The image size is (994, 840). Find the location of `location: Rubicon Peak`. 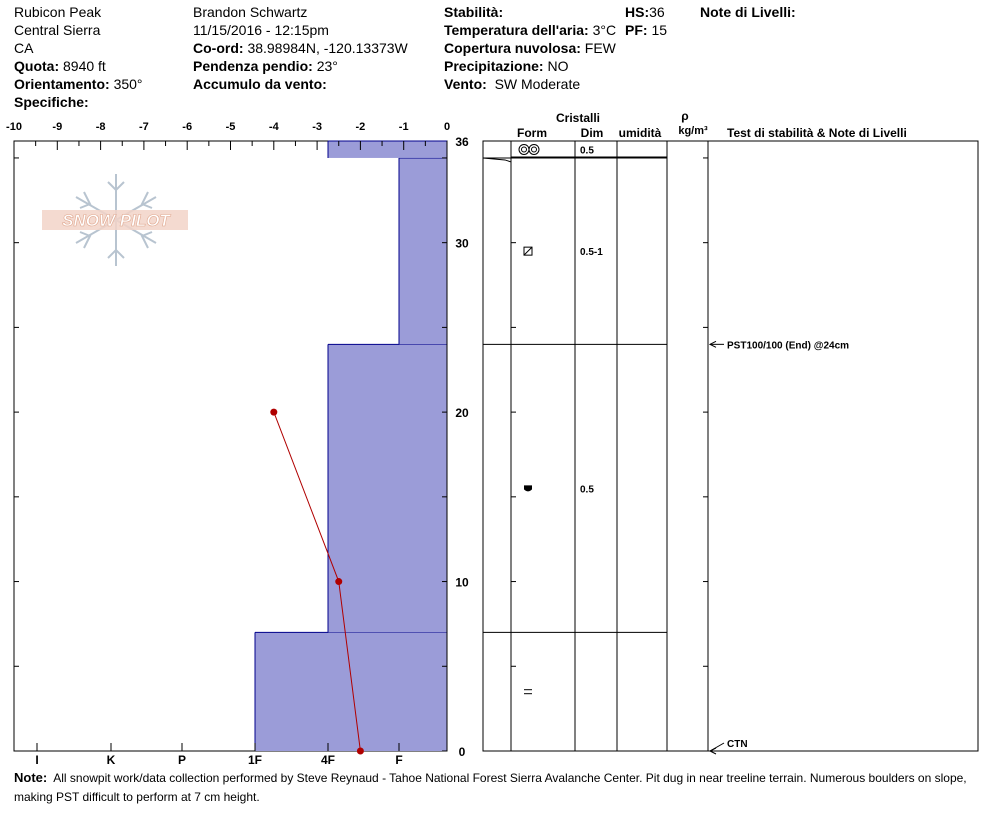

location: Rubicon Peak is located at coordinates (58, 12).